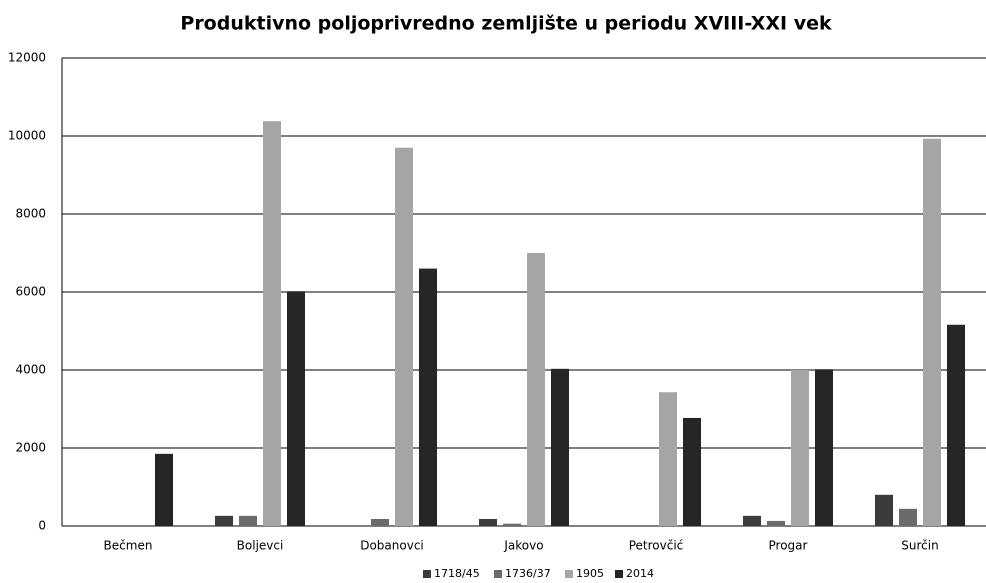  Describe the element at coordinates (42, 526) in the screenshot. I see `y-tick-label: 0` at that location.